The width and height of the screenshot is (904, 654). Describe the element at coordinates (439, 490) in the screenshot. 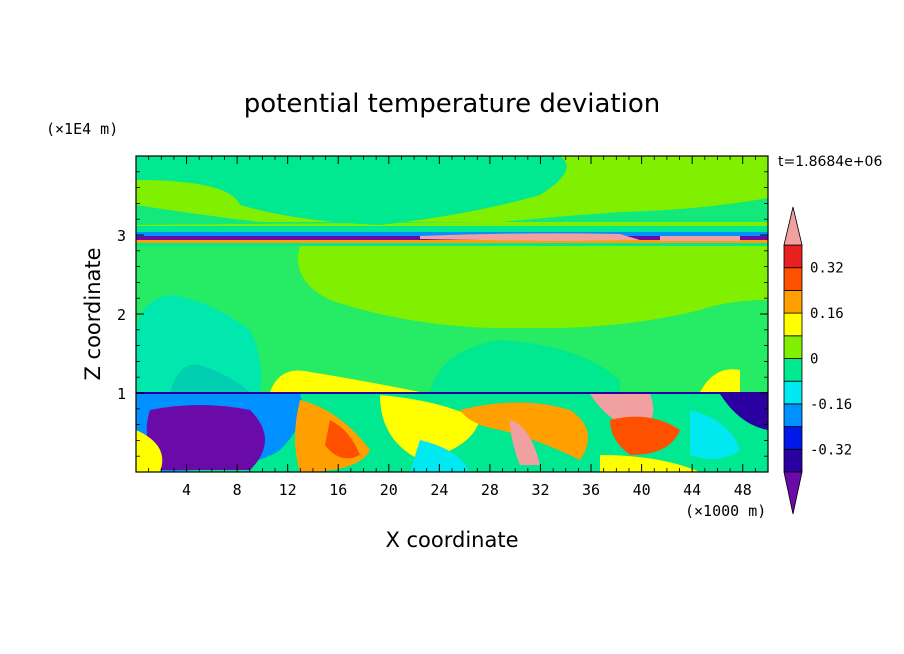

I see `x-tick-label: 24` at that location.